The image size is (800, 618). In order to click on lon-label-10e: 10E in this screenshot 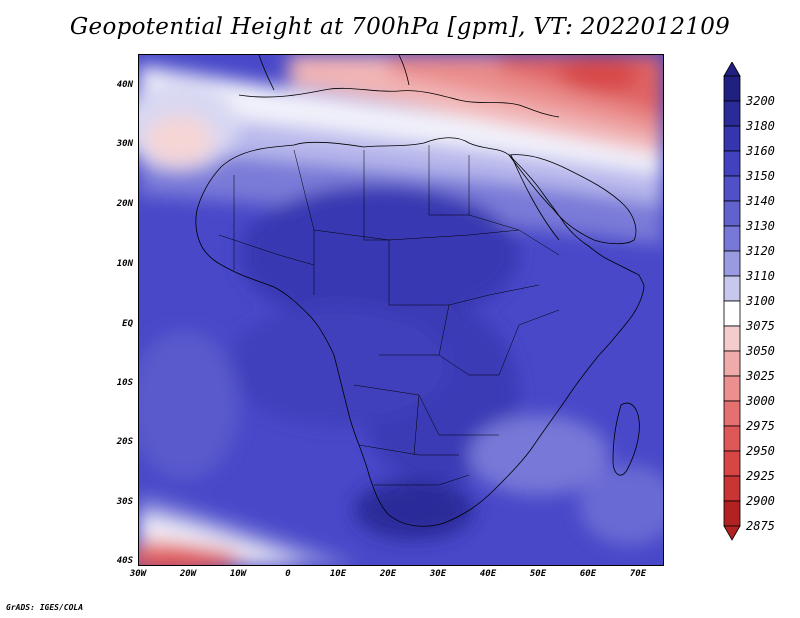, I will do `click(338, 574)`.